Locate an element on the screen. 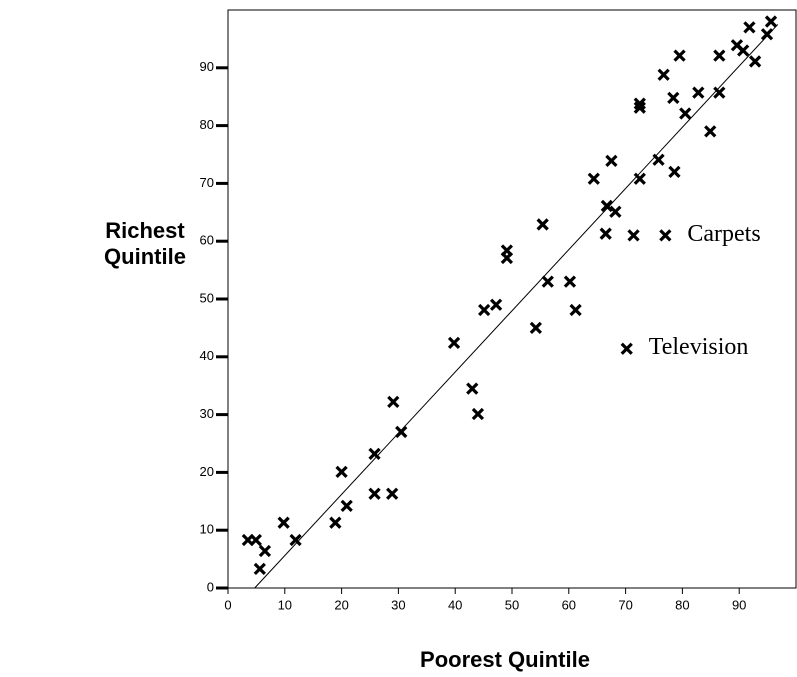  y-tick-label: 30 is located at coordinates (207, 413).